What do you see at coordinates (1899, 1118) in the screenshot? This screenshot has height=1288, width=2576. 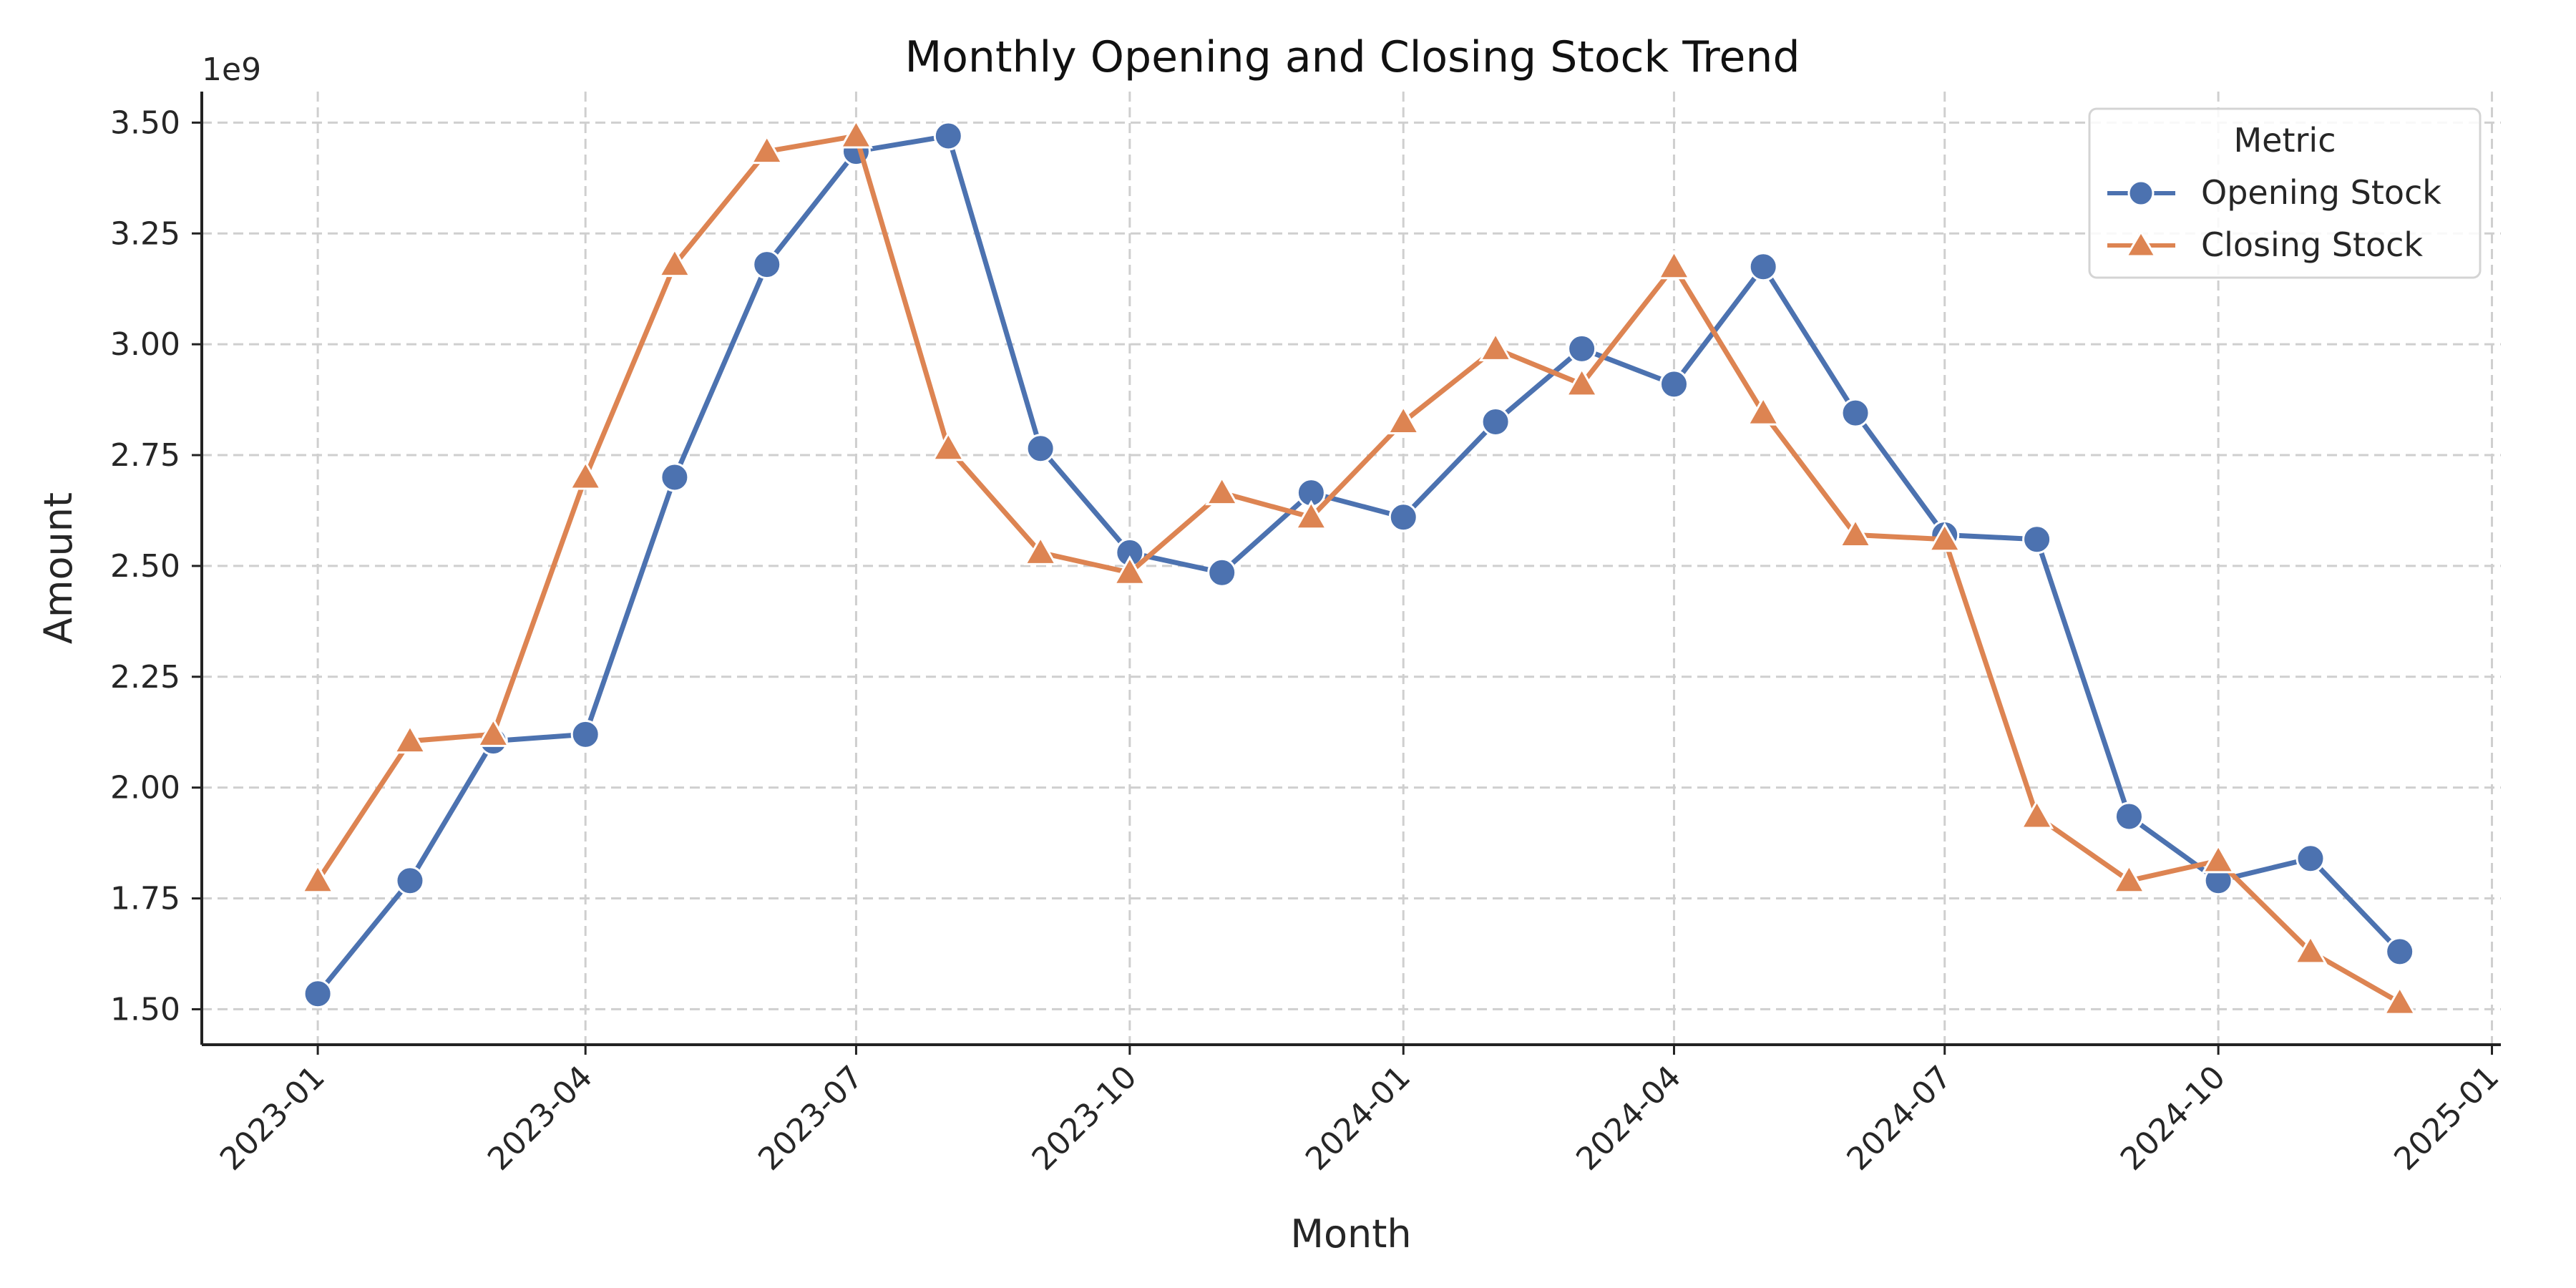 I see `x-tick-label: 2024-07` at bounding box center [1899, 1118].